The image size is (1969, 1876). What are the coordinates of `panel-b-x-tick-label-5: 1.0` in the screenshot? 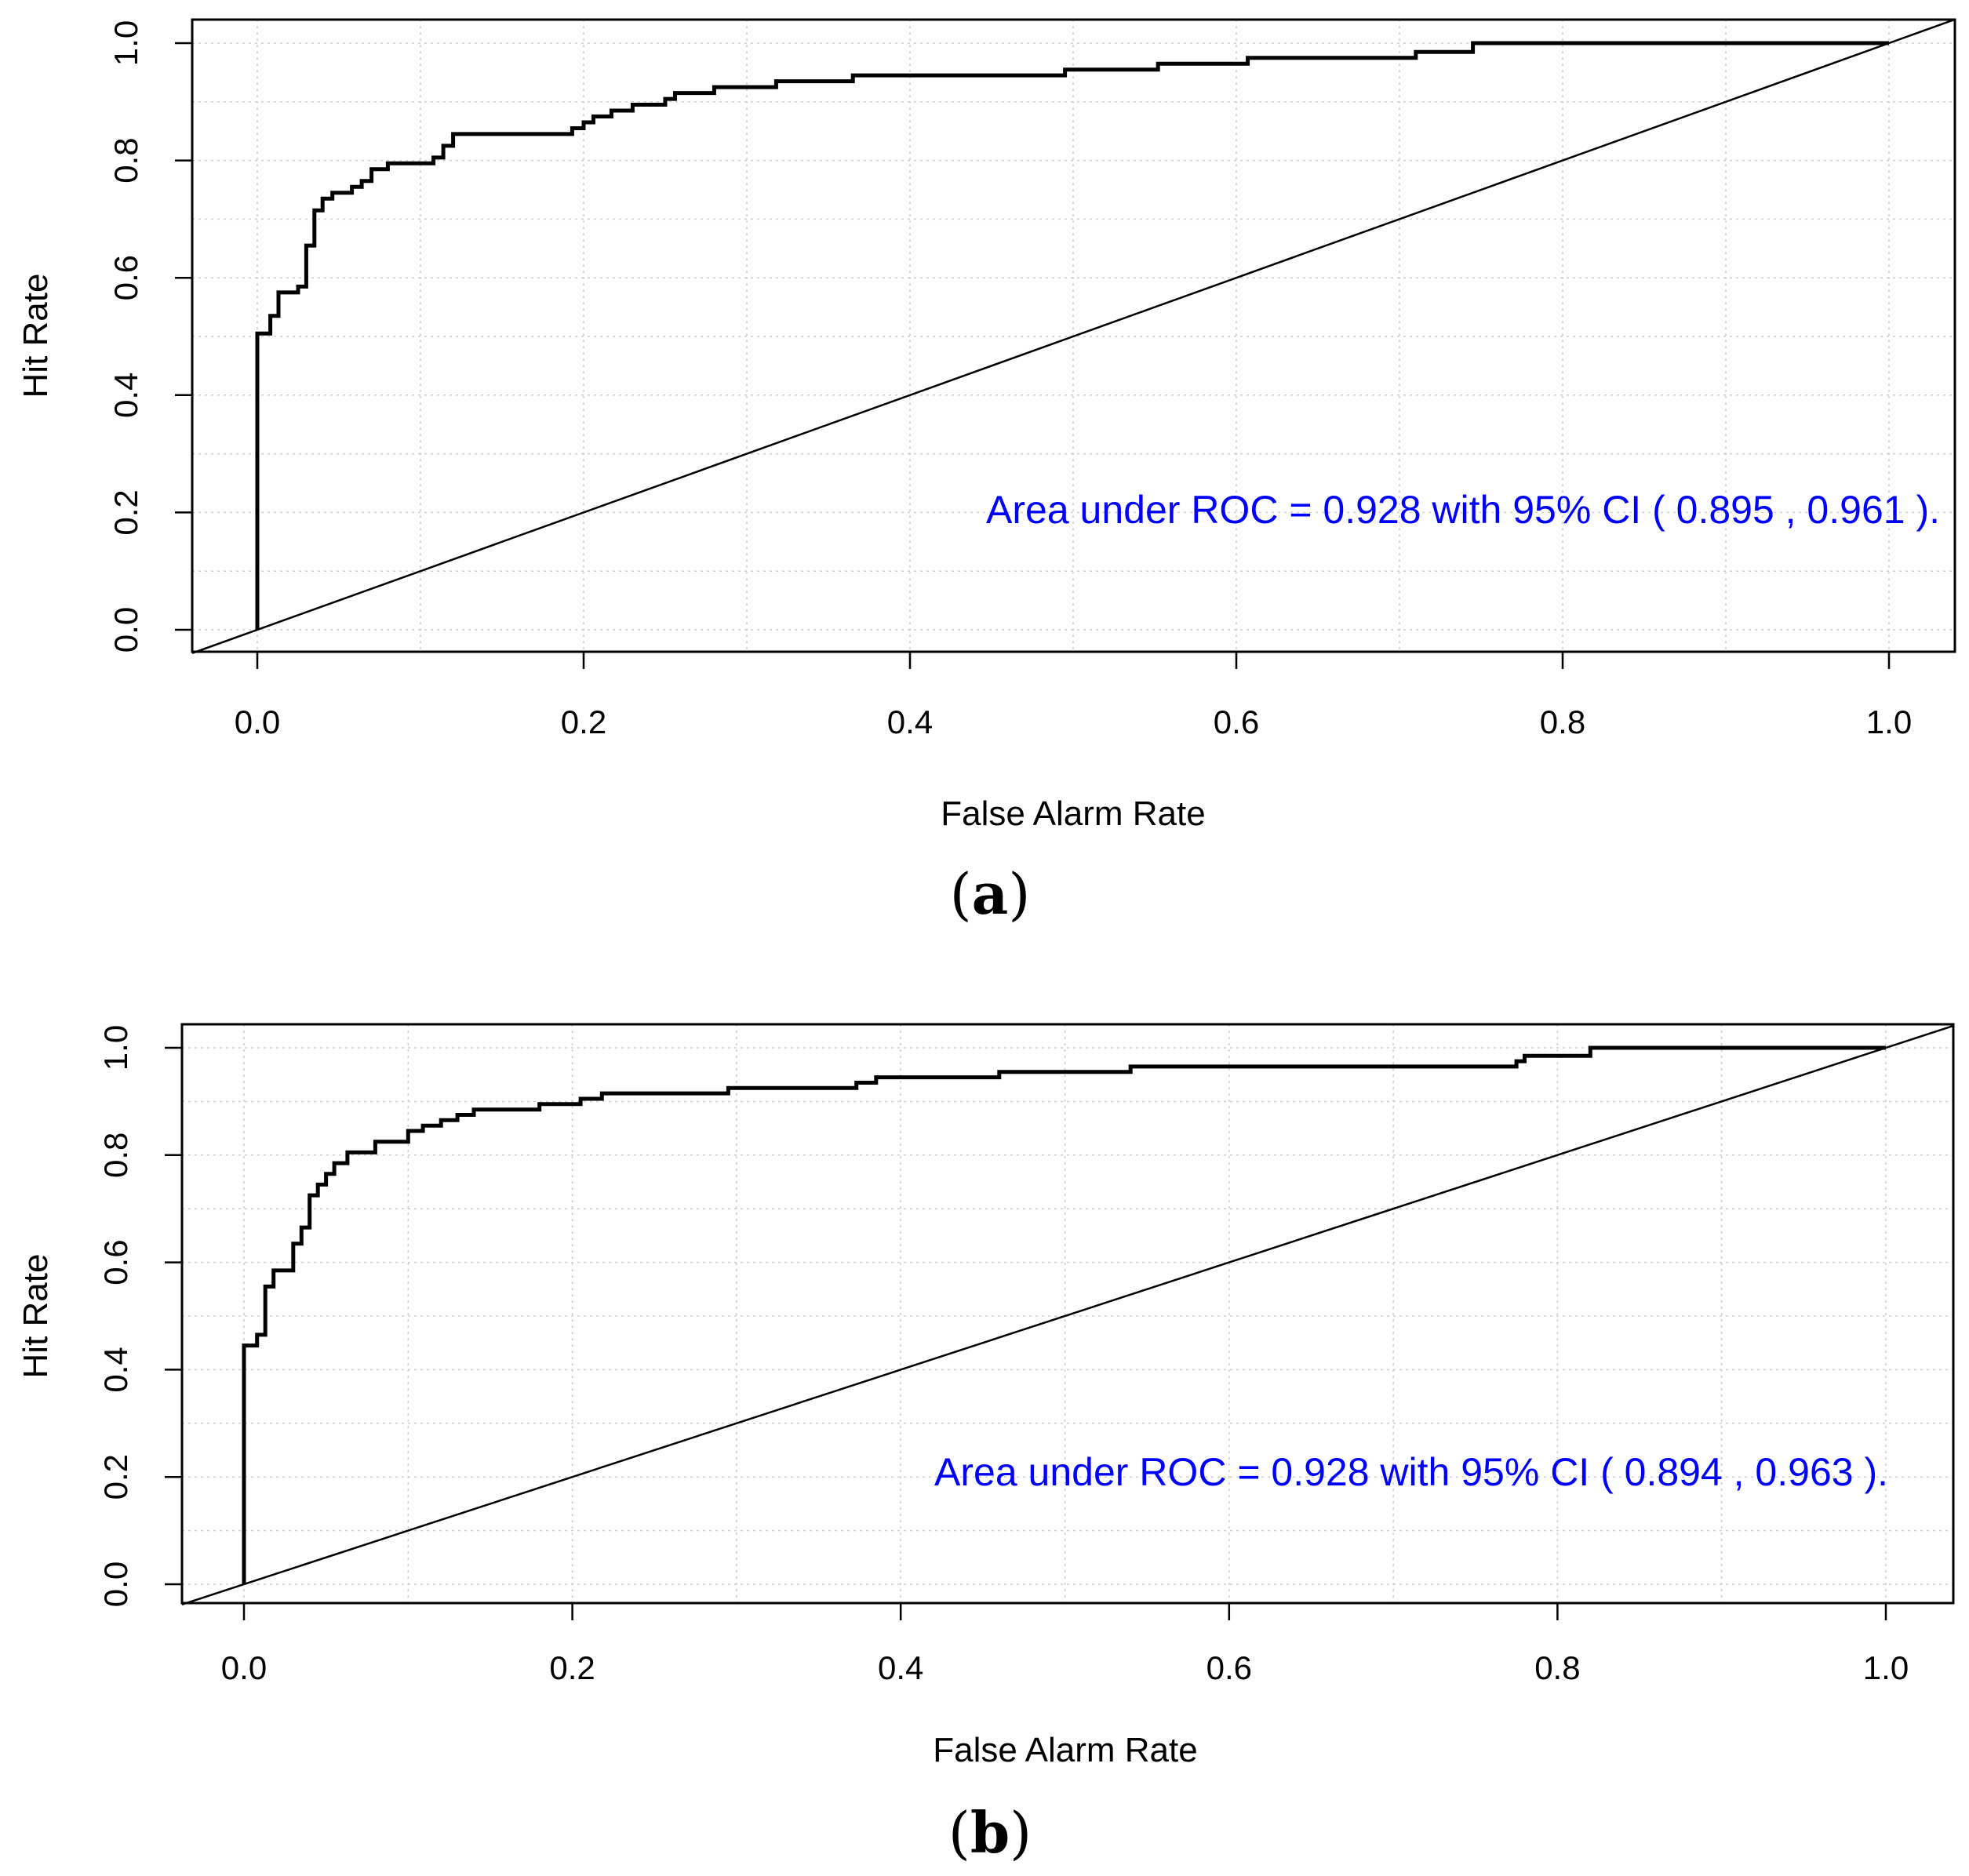 It's located at (1886, 1667).